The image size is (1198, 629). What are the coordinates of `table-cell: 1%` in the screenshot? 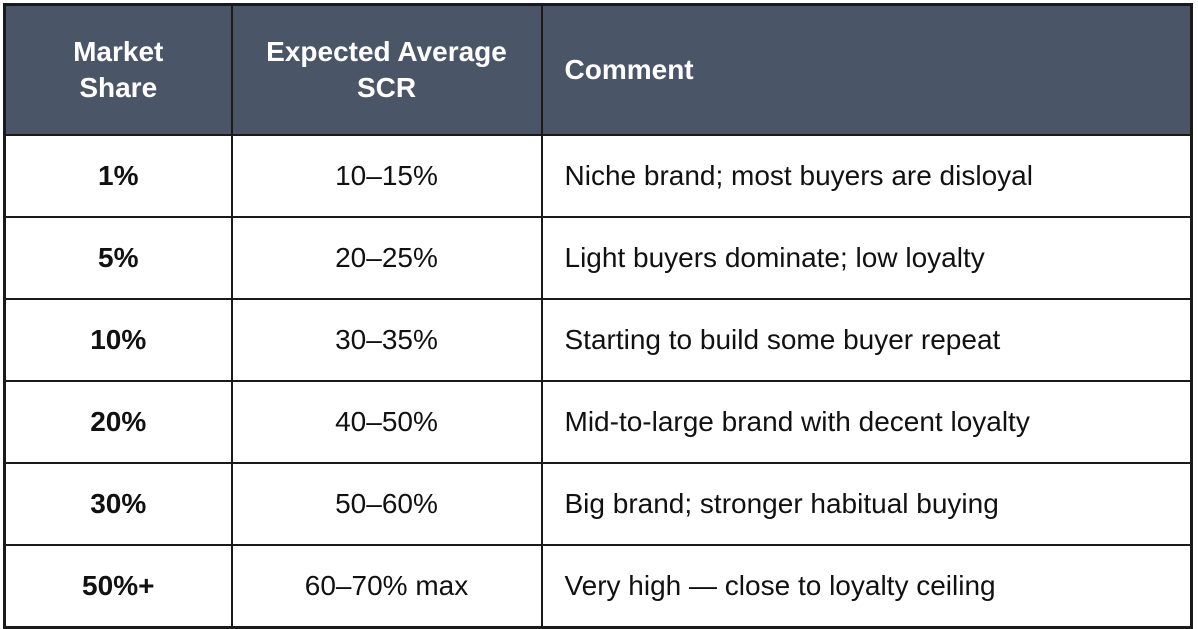 It's located at (118, 176).